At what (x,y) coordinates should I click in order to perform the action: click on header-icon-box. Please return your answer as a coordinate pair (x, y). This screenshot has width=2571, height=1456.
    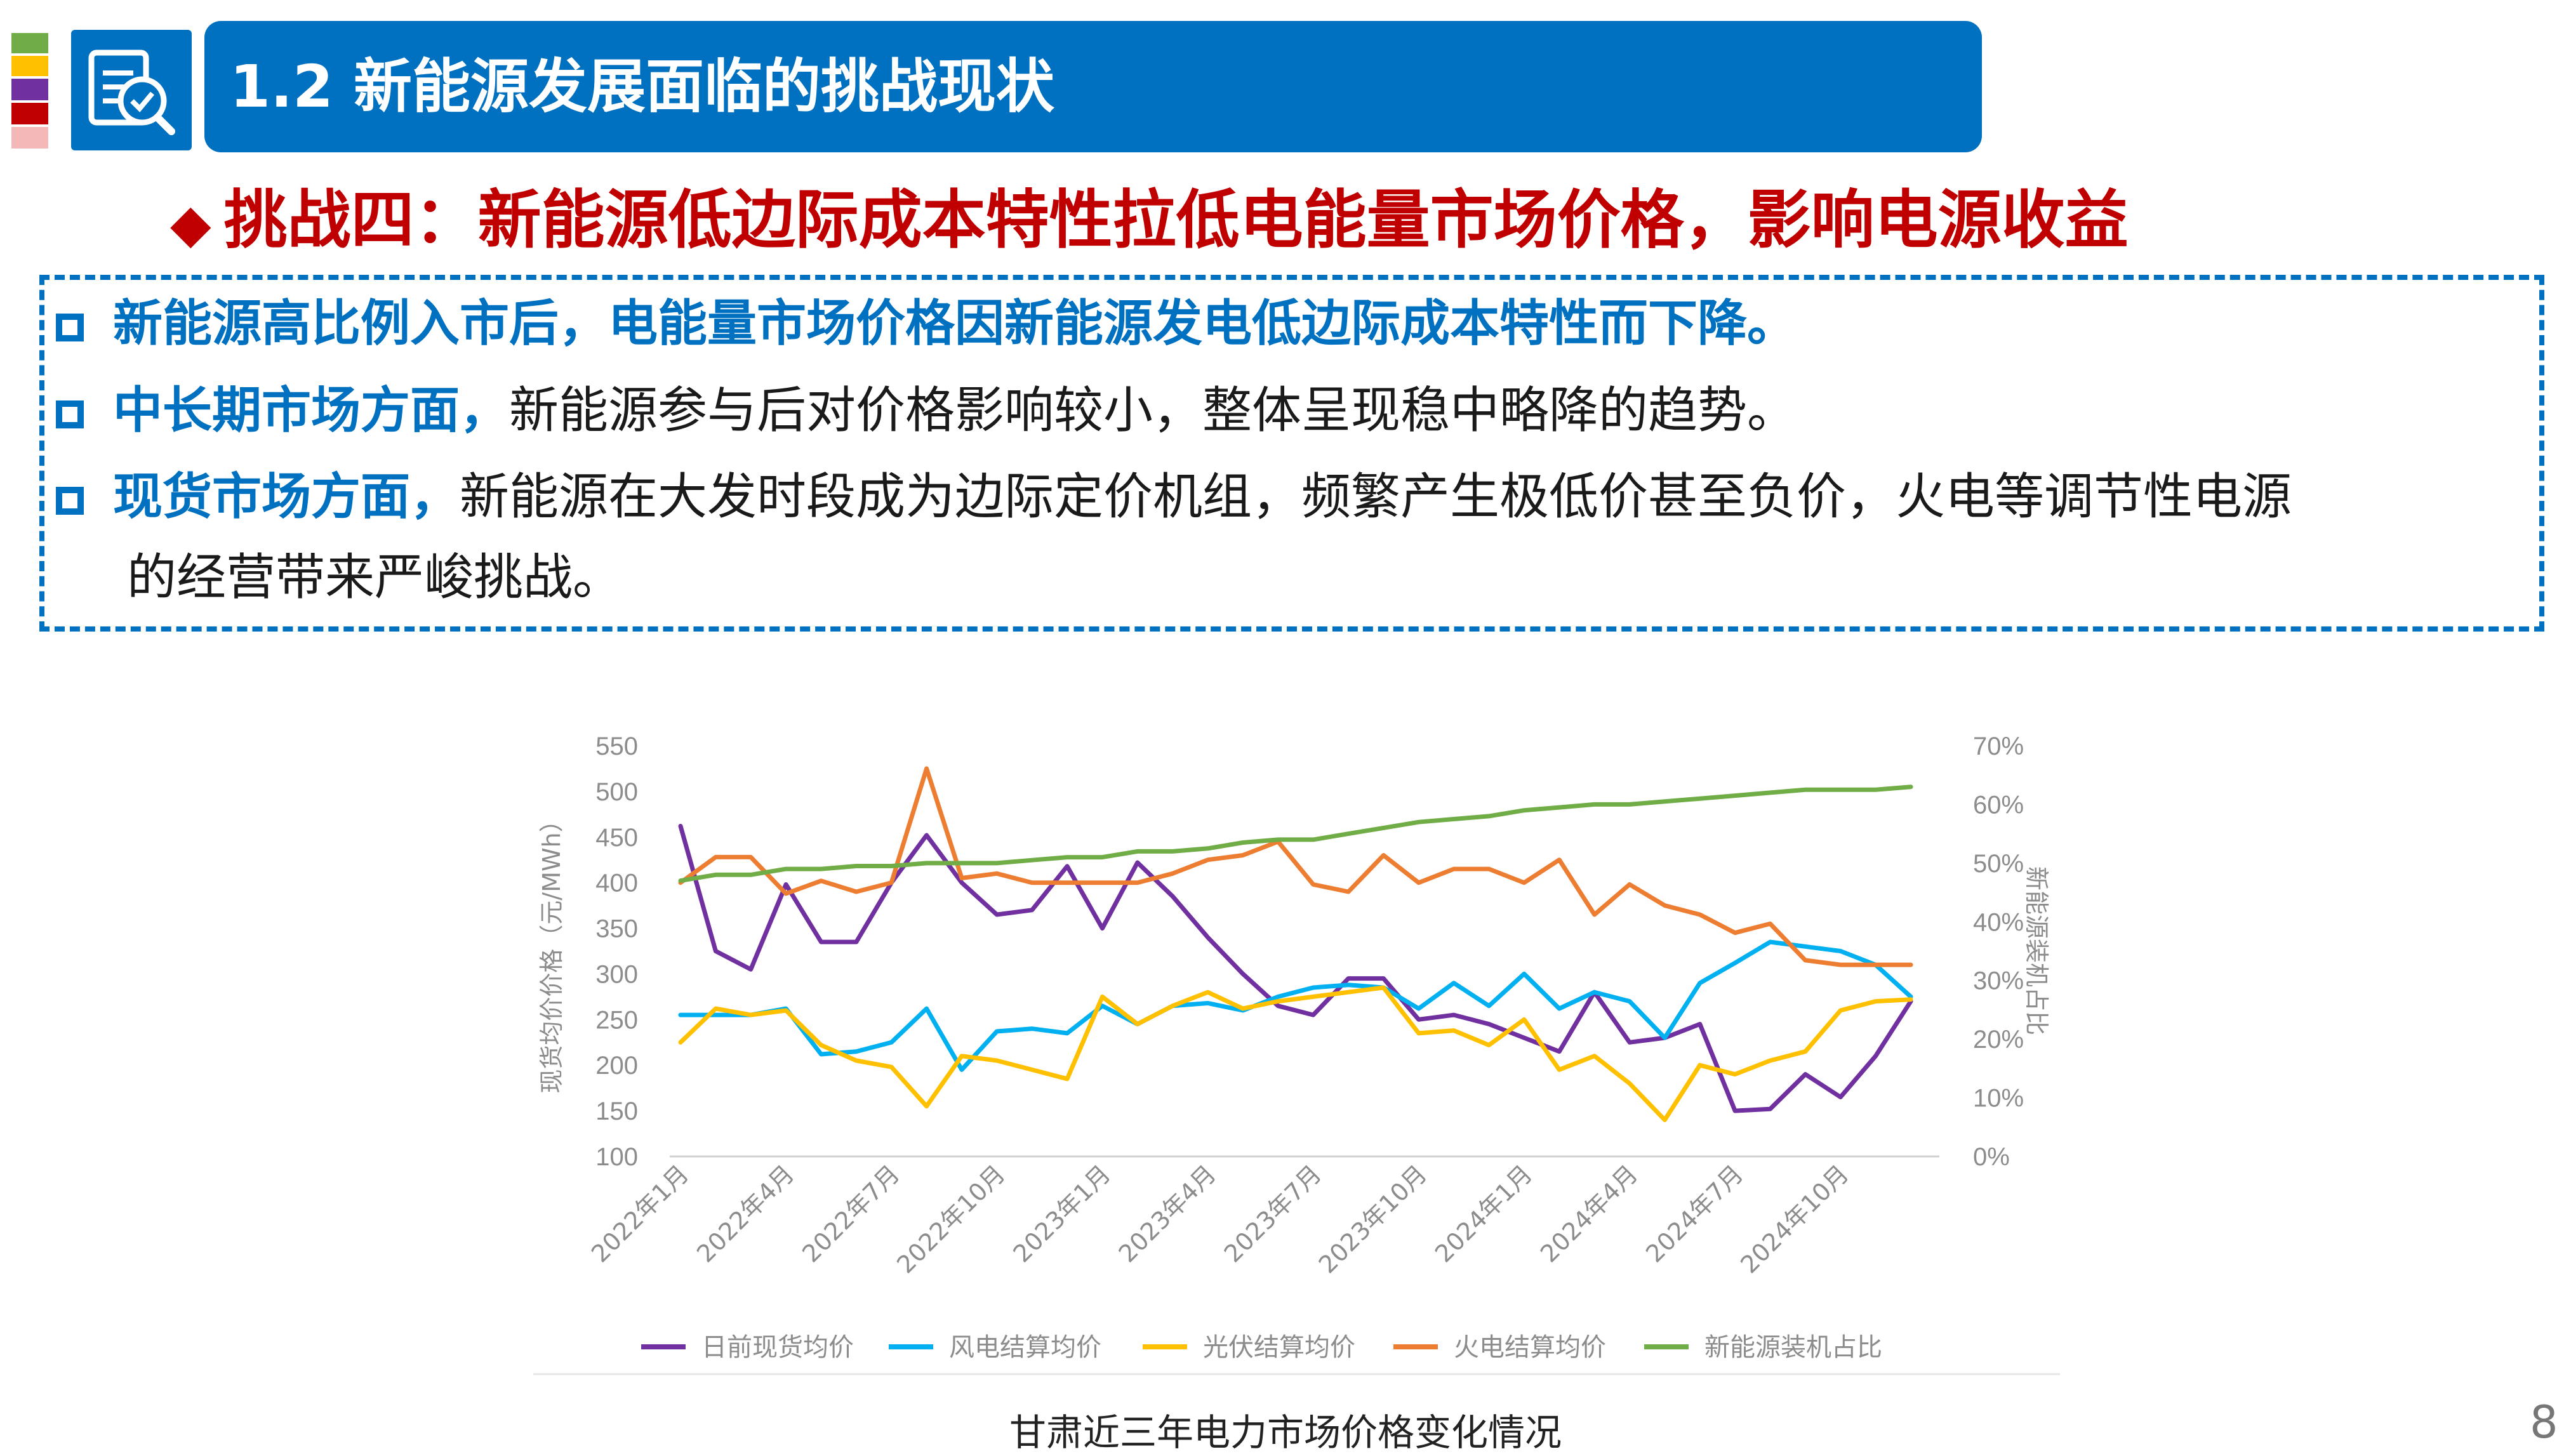
    Looking at the image, I should click on (131, 90).